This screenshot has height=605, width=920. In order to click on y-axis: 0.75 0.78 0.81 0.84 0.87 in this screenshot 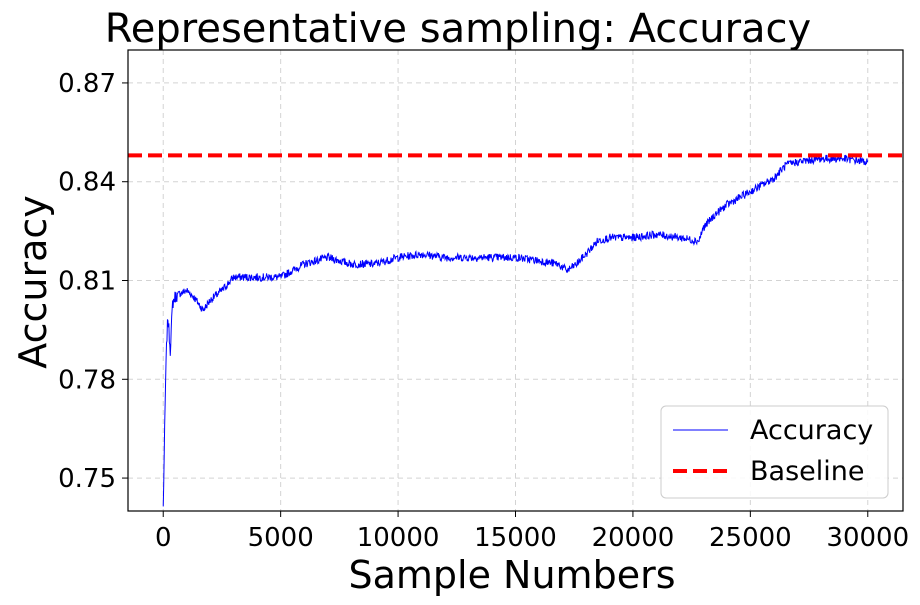, I will do `click(93, 281)`.